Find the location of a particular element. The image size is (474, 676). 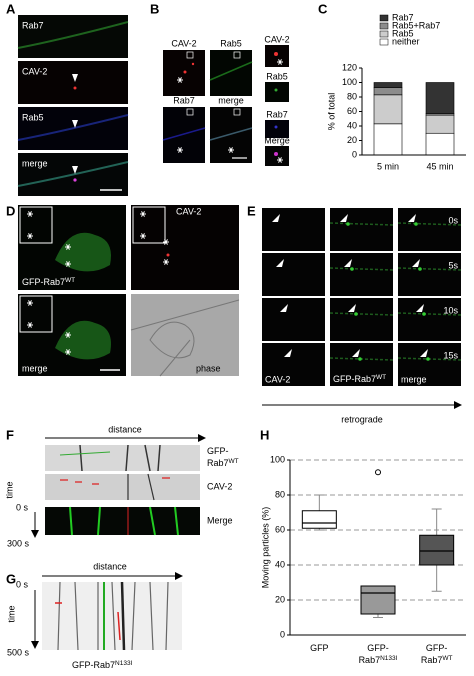

legend-label: Rab5+Rab7 is located at coordinates (416, 25).